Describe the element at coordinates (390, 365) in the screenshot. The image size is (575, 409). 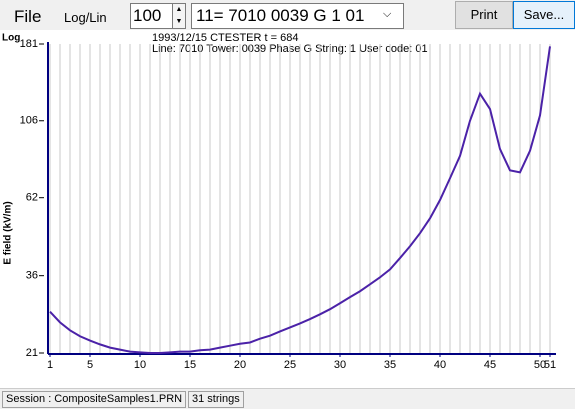
I see `x-tick-label: 35` at that location.